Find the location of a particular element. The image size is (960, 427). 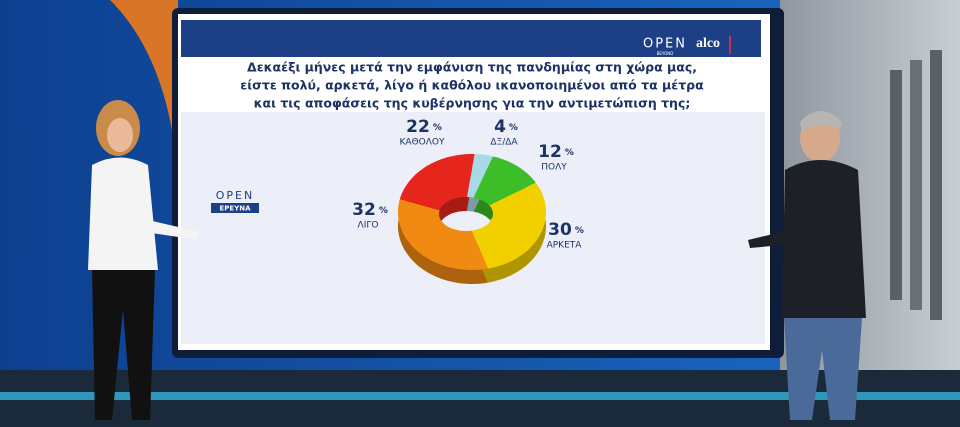

floor-light is located at coordinates (480, 396).